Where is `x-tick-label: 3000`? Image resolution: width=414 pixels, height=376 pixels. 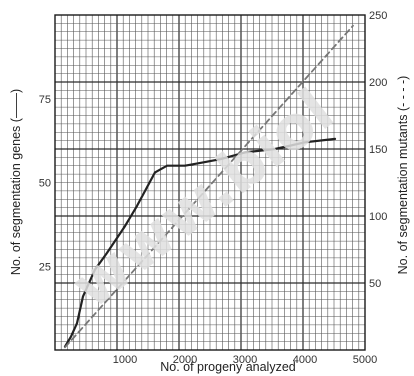
x-tick-label: 3000 is located at coordinates (245, 360).